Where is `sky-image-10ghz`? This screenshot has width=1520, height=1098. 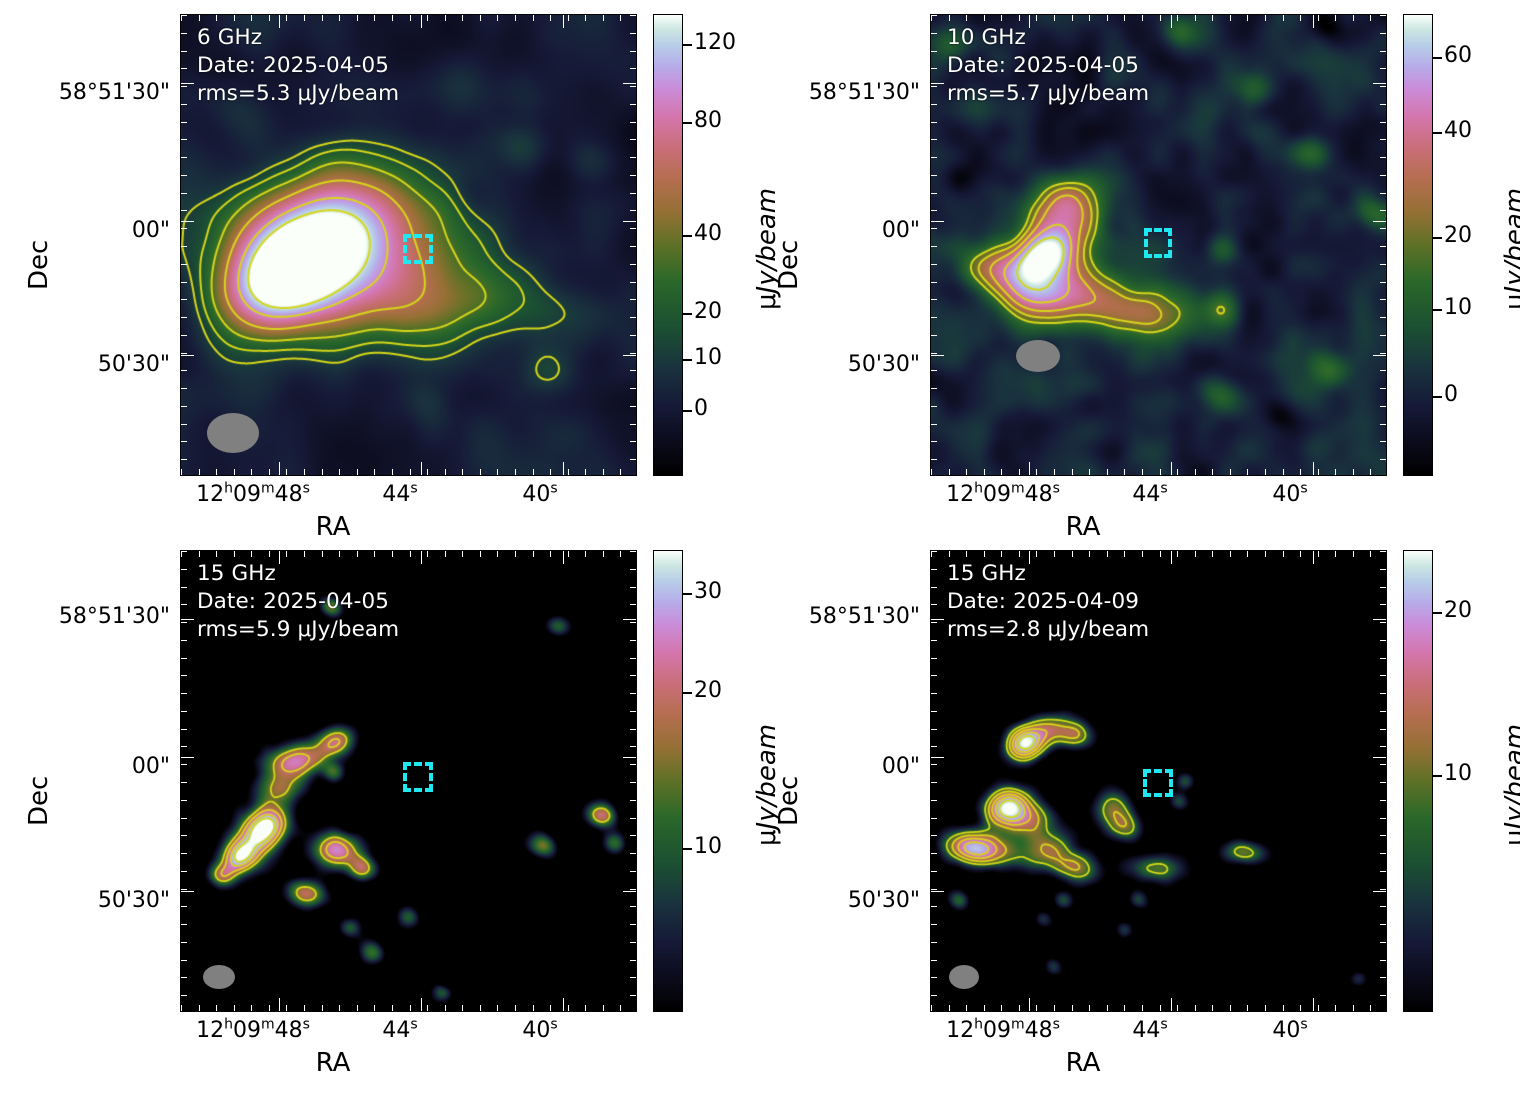 sky-image-10ghz is located at coordinates (1158, 245).